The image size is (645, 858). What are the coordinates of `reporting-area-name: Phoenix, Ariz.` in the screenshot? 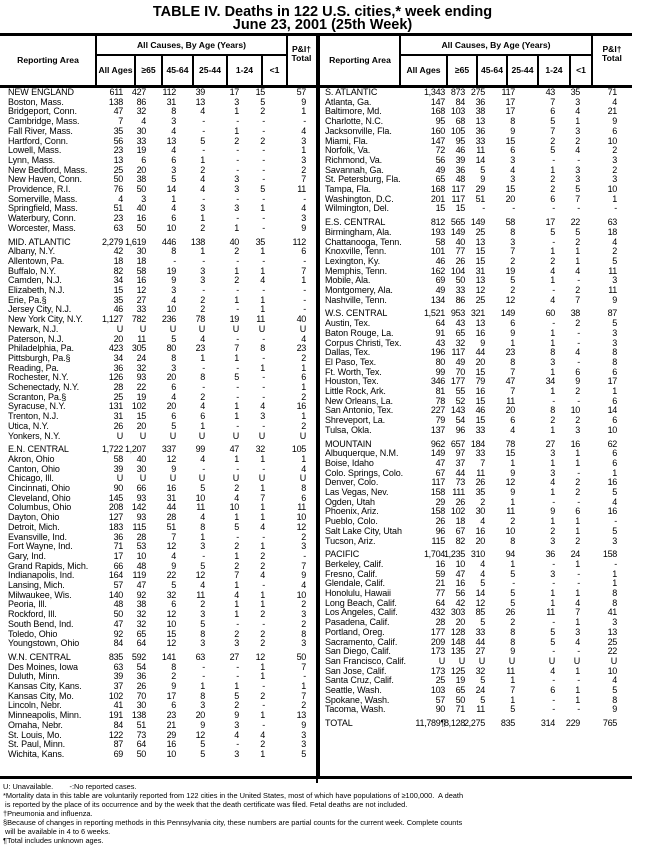 It's located at (352, 511).